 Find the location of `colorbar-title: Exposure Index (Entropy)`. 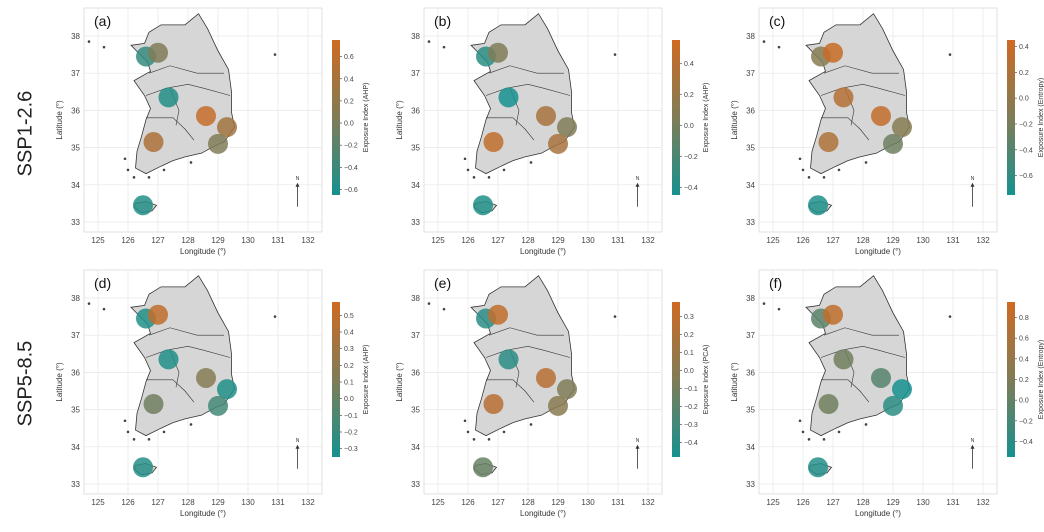

colorbar-title: Exposure Index (Entropy) is located at coordinates (1041, 117).